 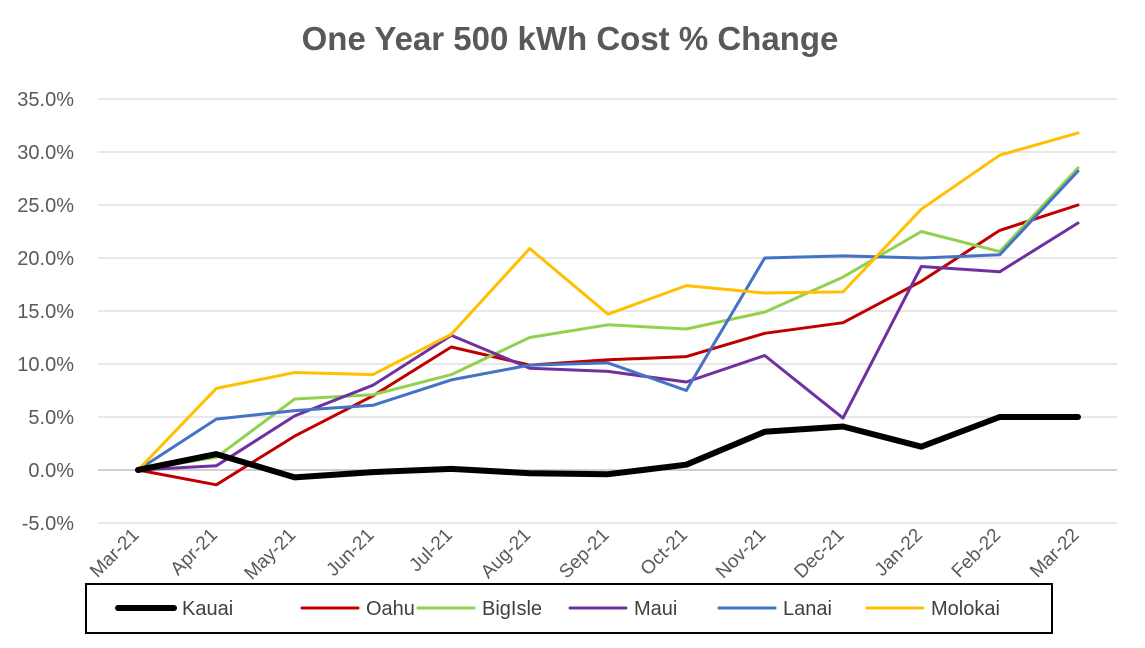 What do you see at coordinates (45, 100) in the screenshot?
I see `y-tick-label: 35.0%` at bounding box center [45, 100].